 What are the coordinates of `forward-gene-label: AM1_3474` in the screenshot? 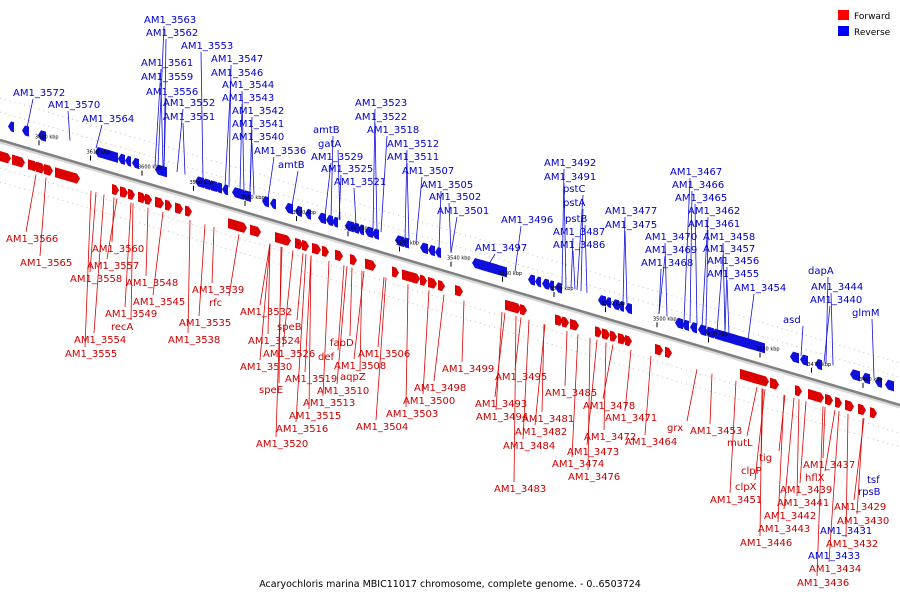 It's located at (578, 464).